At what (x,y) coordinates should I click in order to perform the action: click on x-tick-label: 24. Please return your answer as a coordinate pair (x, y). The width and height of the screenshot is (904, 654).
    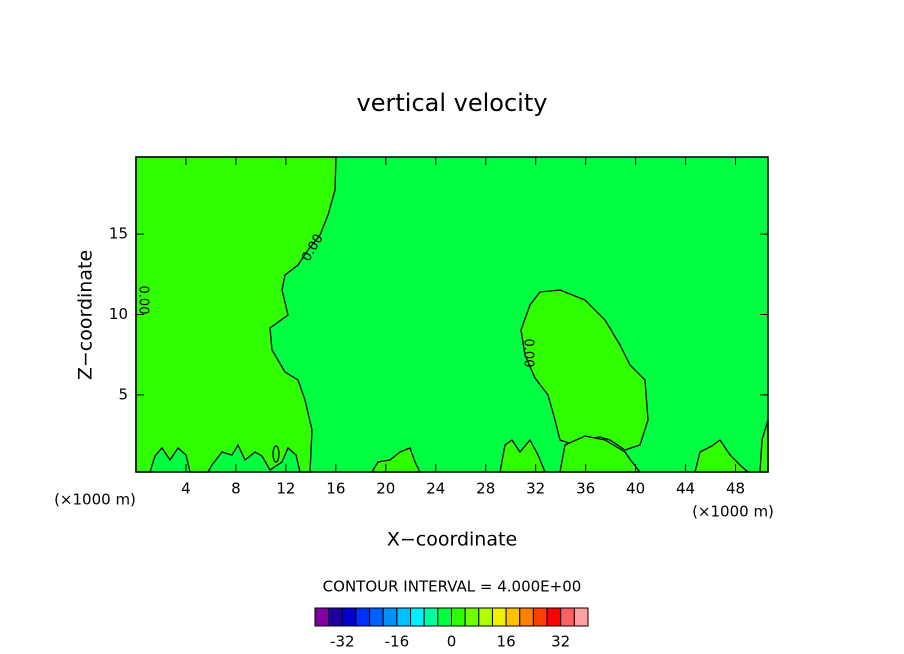
    Looking at the image, I should click on (435, 489).